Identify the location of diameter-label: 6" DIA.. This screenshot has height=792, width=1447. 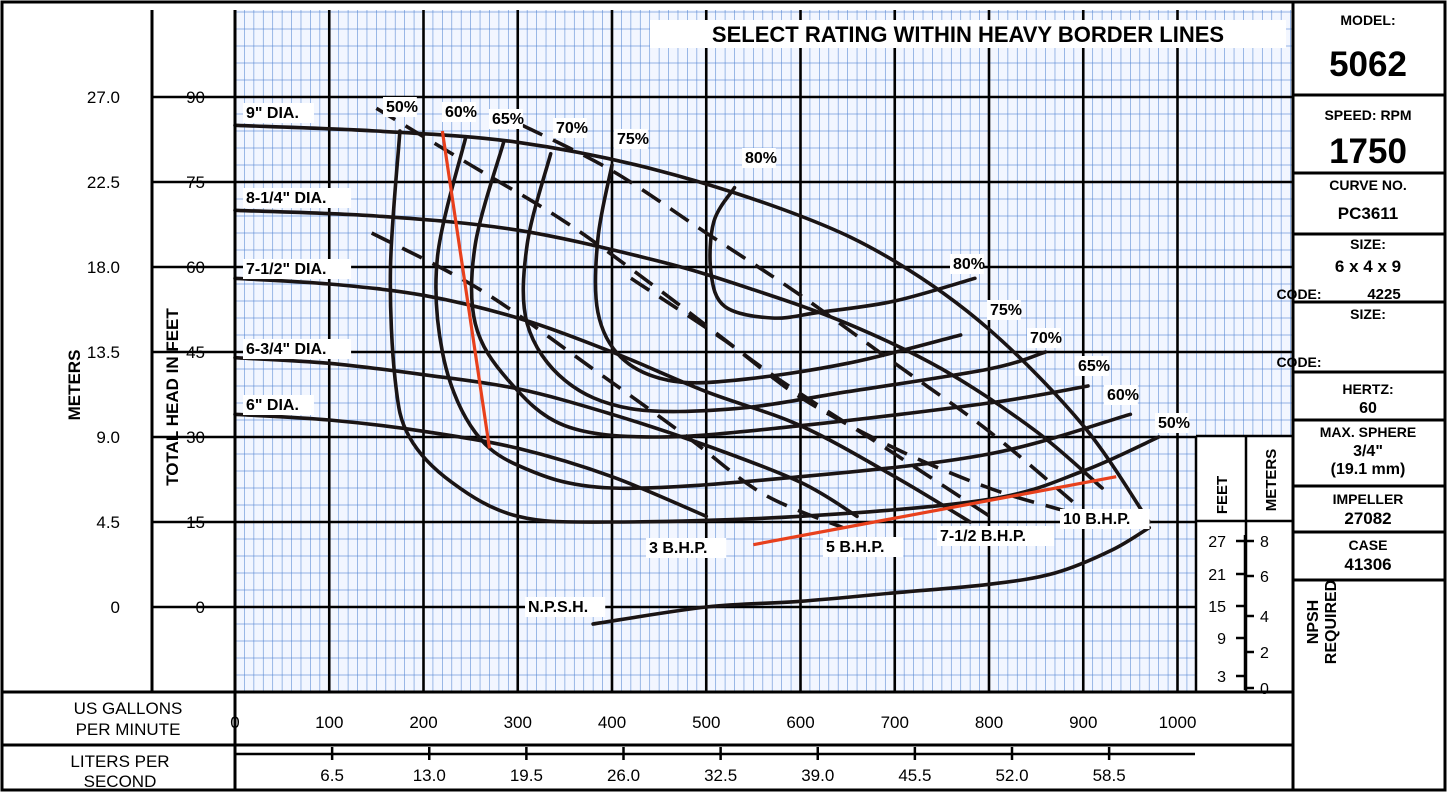
(272, 405).